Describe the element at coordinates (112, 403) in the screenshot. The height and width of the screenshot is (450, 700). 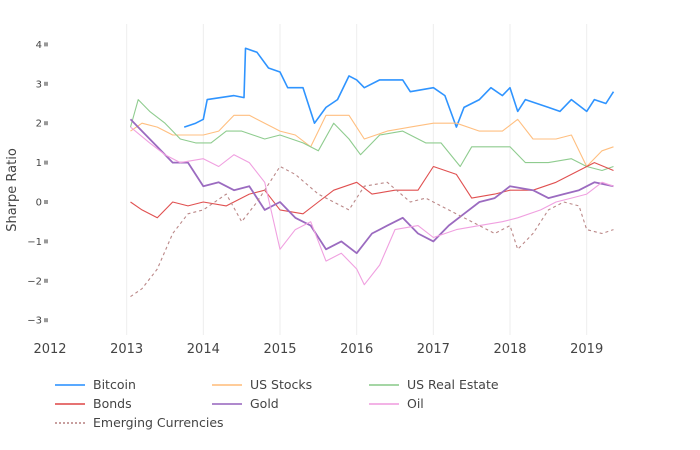
I see `legend-label: Bonds` at that location.